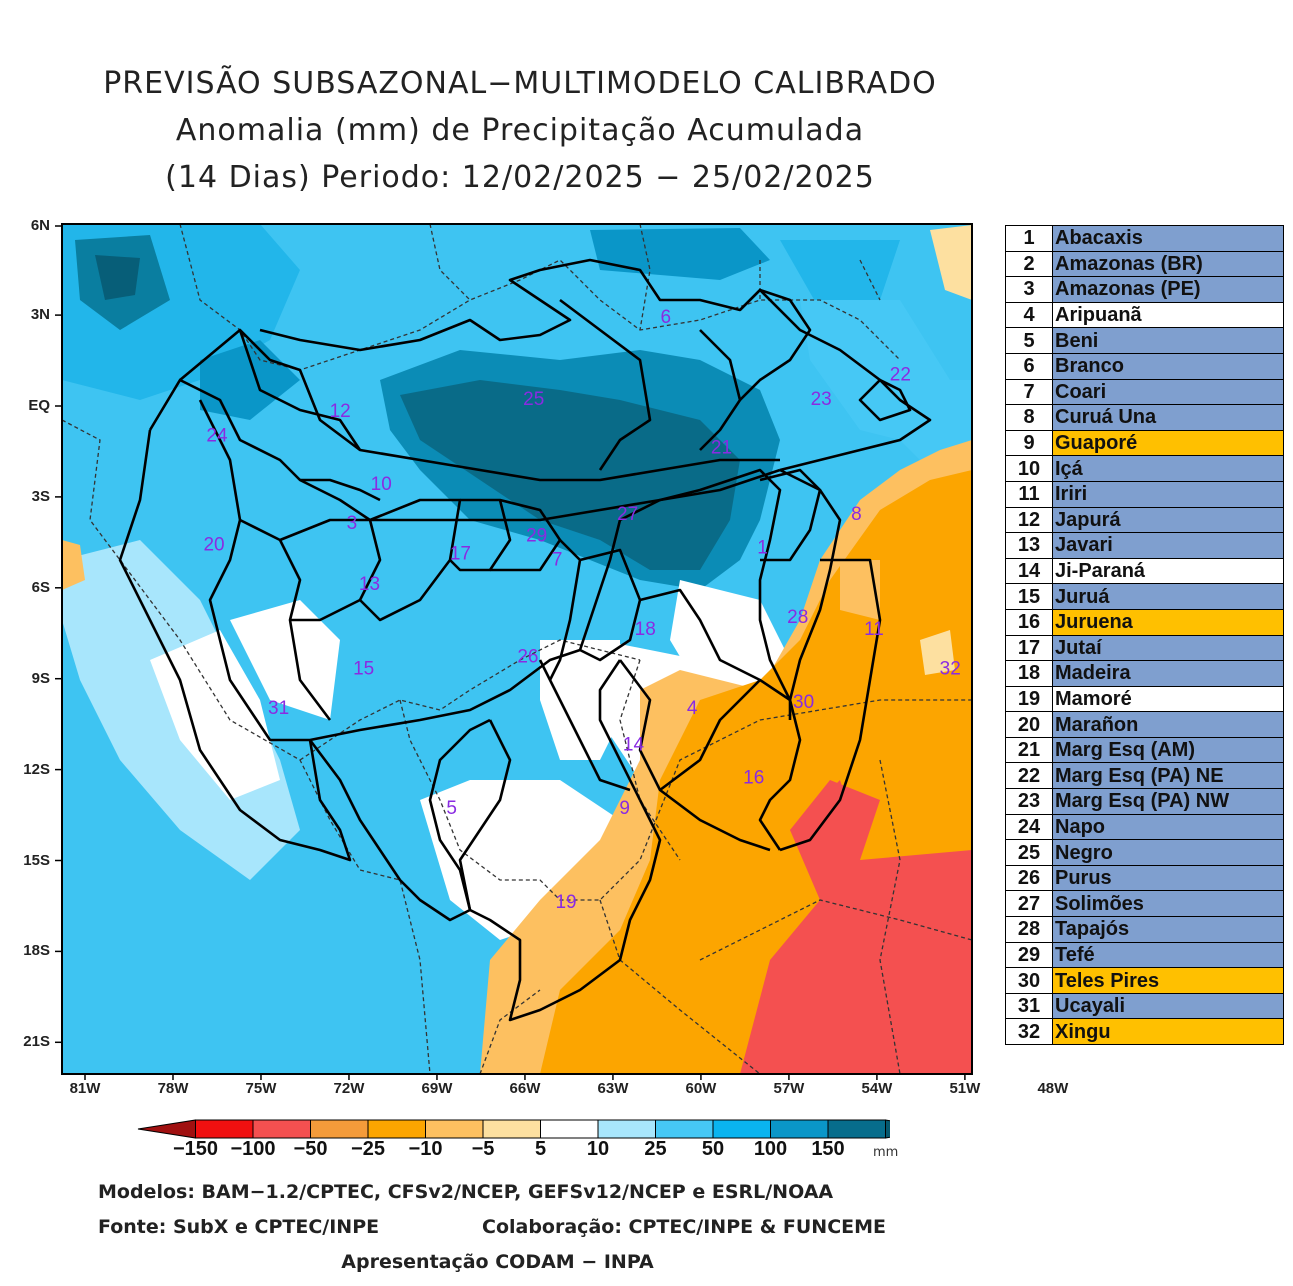 Image resolution: width=1293 pixels, height=1286 pixels. I want to click on colorbar-label: 50, so click(713, 1149).